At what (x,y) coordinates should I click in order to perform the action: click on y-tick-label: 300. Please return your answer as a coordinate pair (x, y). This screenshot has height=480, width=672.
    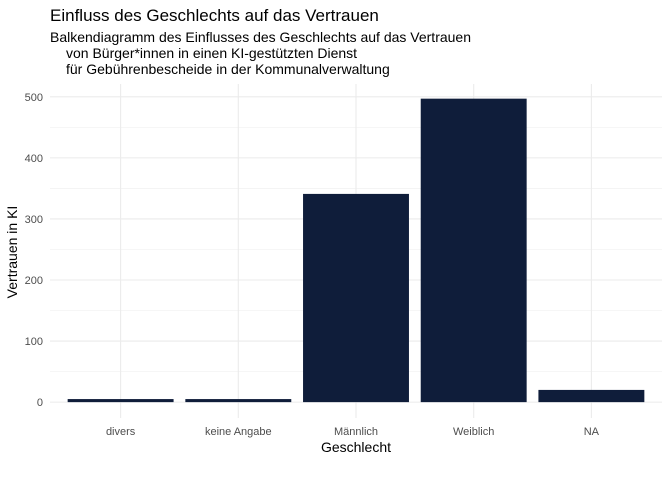
    Looking at the image, I should click on (34, 220).